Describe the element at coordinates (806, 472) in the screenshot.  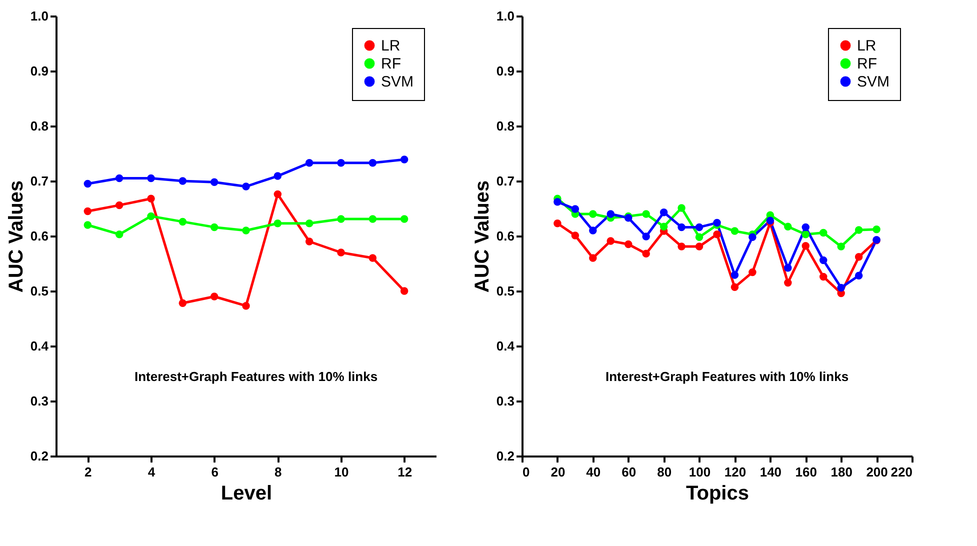
I see `x-tick-label: 160` at that location.